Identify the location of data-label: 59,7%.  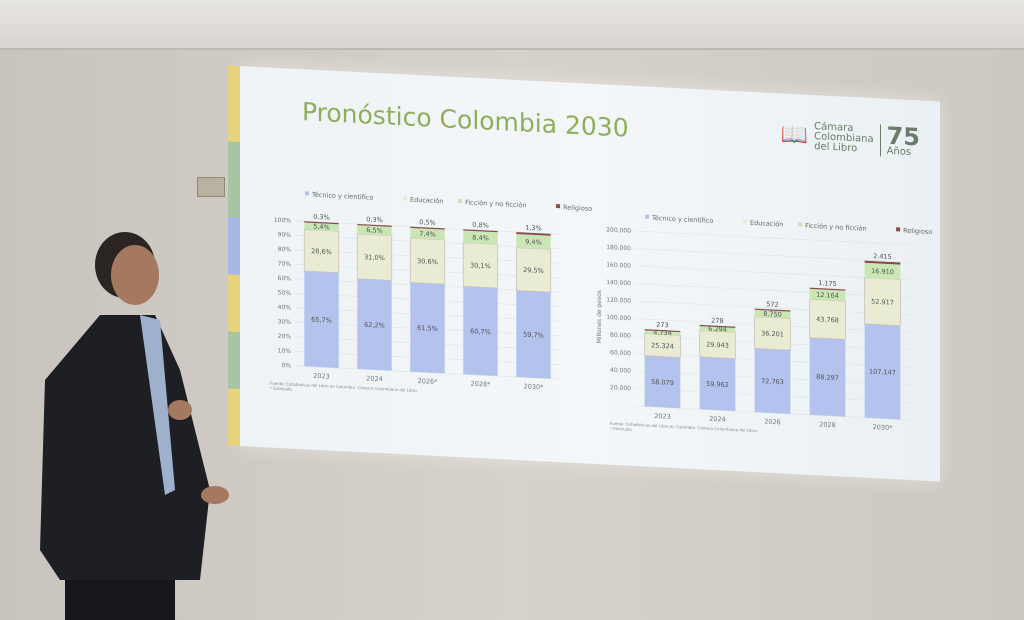
(533, 335).